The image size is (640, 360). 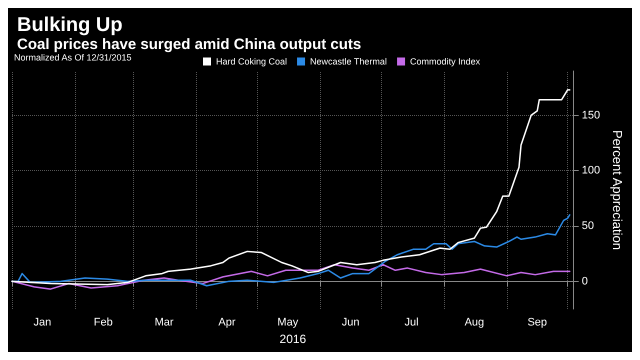 What do you see at coordinates (227, 322) in the screenshot?
I see `x-tick-label: Apr` at bounding box center [227, 322].